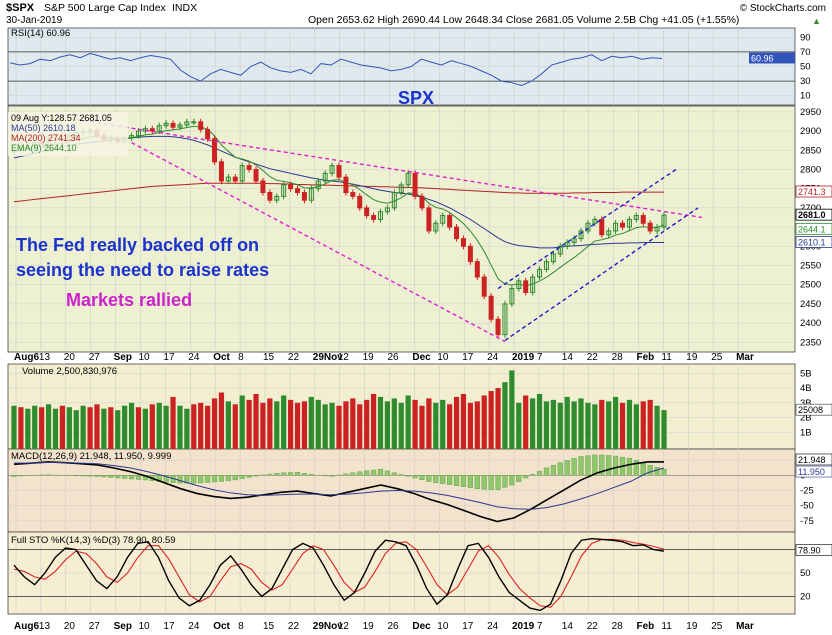 The height and width of the screenshot is (635, 832). I want to click on x-tick-label: 15, so click(269, 626).